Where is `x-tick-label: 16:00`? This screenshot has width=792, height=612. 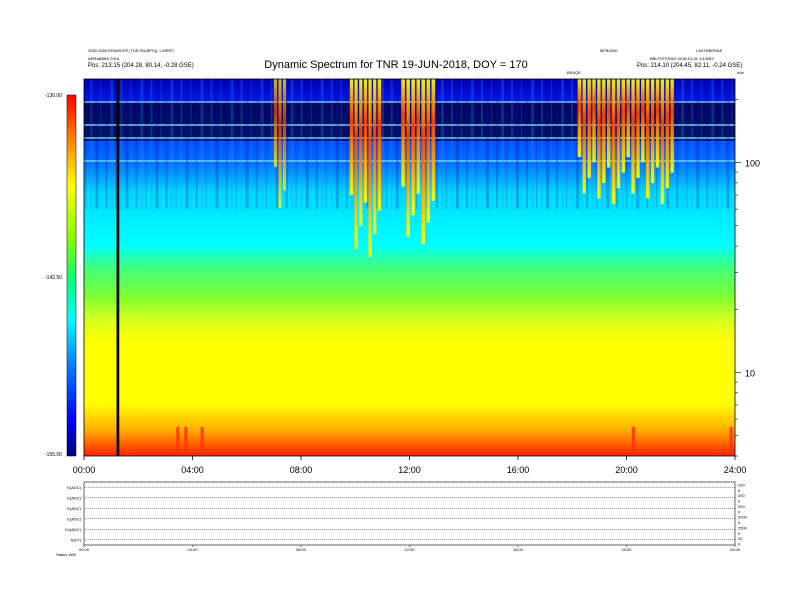 x-tick-label: 16:00 is located at coordinates (518, 470).